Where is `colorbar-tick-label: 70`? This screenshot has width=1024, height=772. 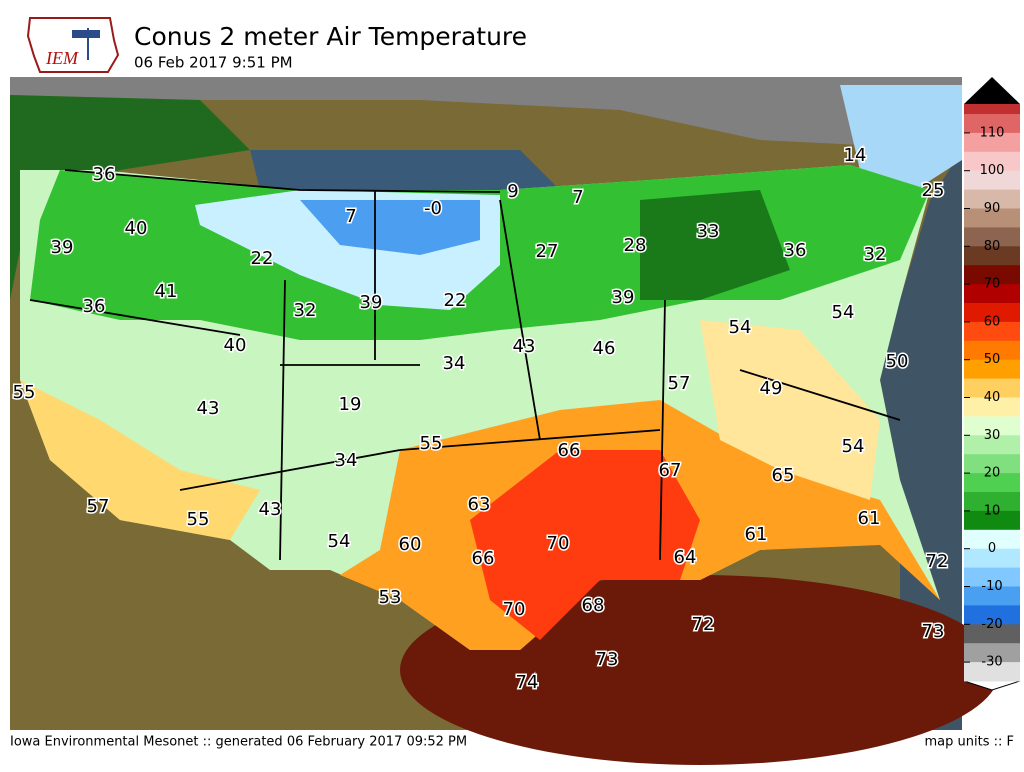
colorbar-tick-label: 70 is located at coordinates (992, 284).